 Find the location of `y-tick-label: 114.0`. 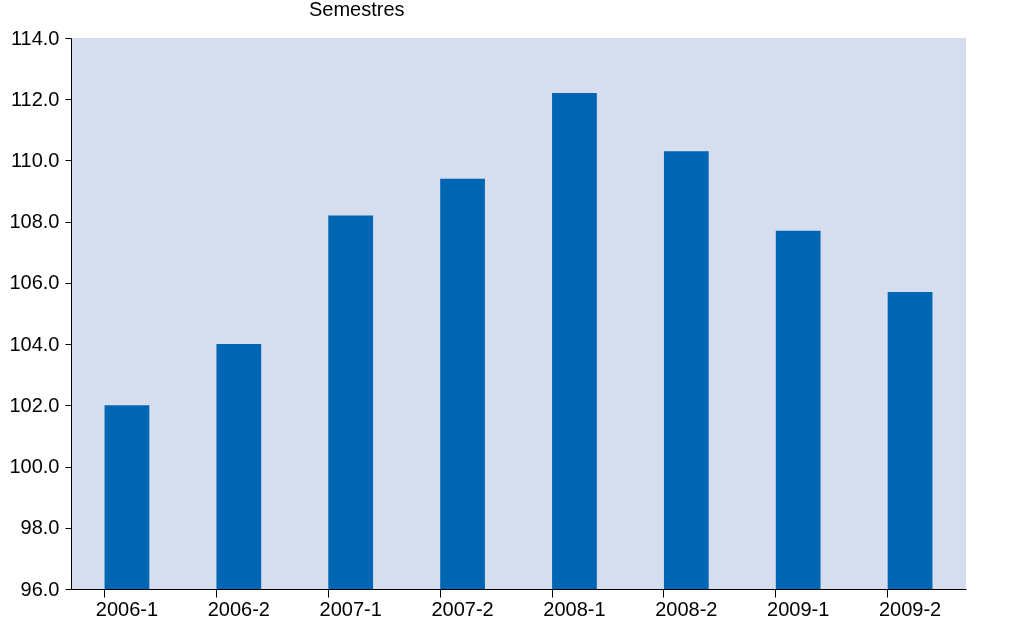

y-tick-label: 114.0 is located at coordinates (35, 37).